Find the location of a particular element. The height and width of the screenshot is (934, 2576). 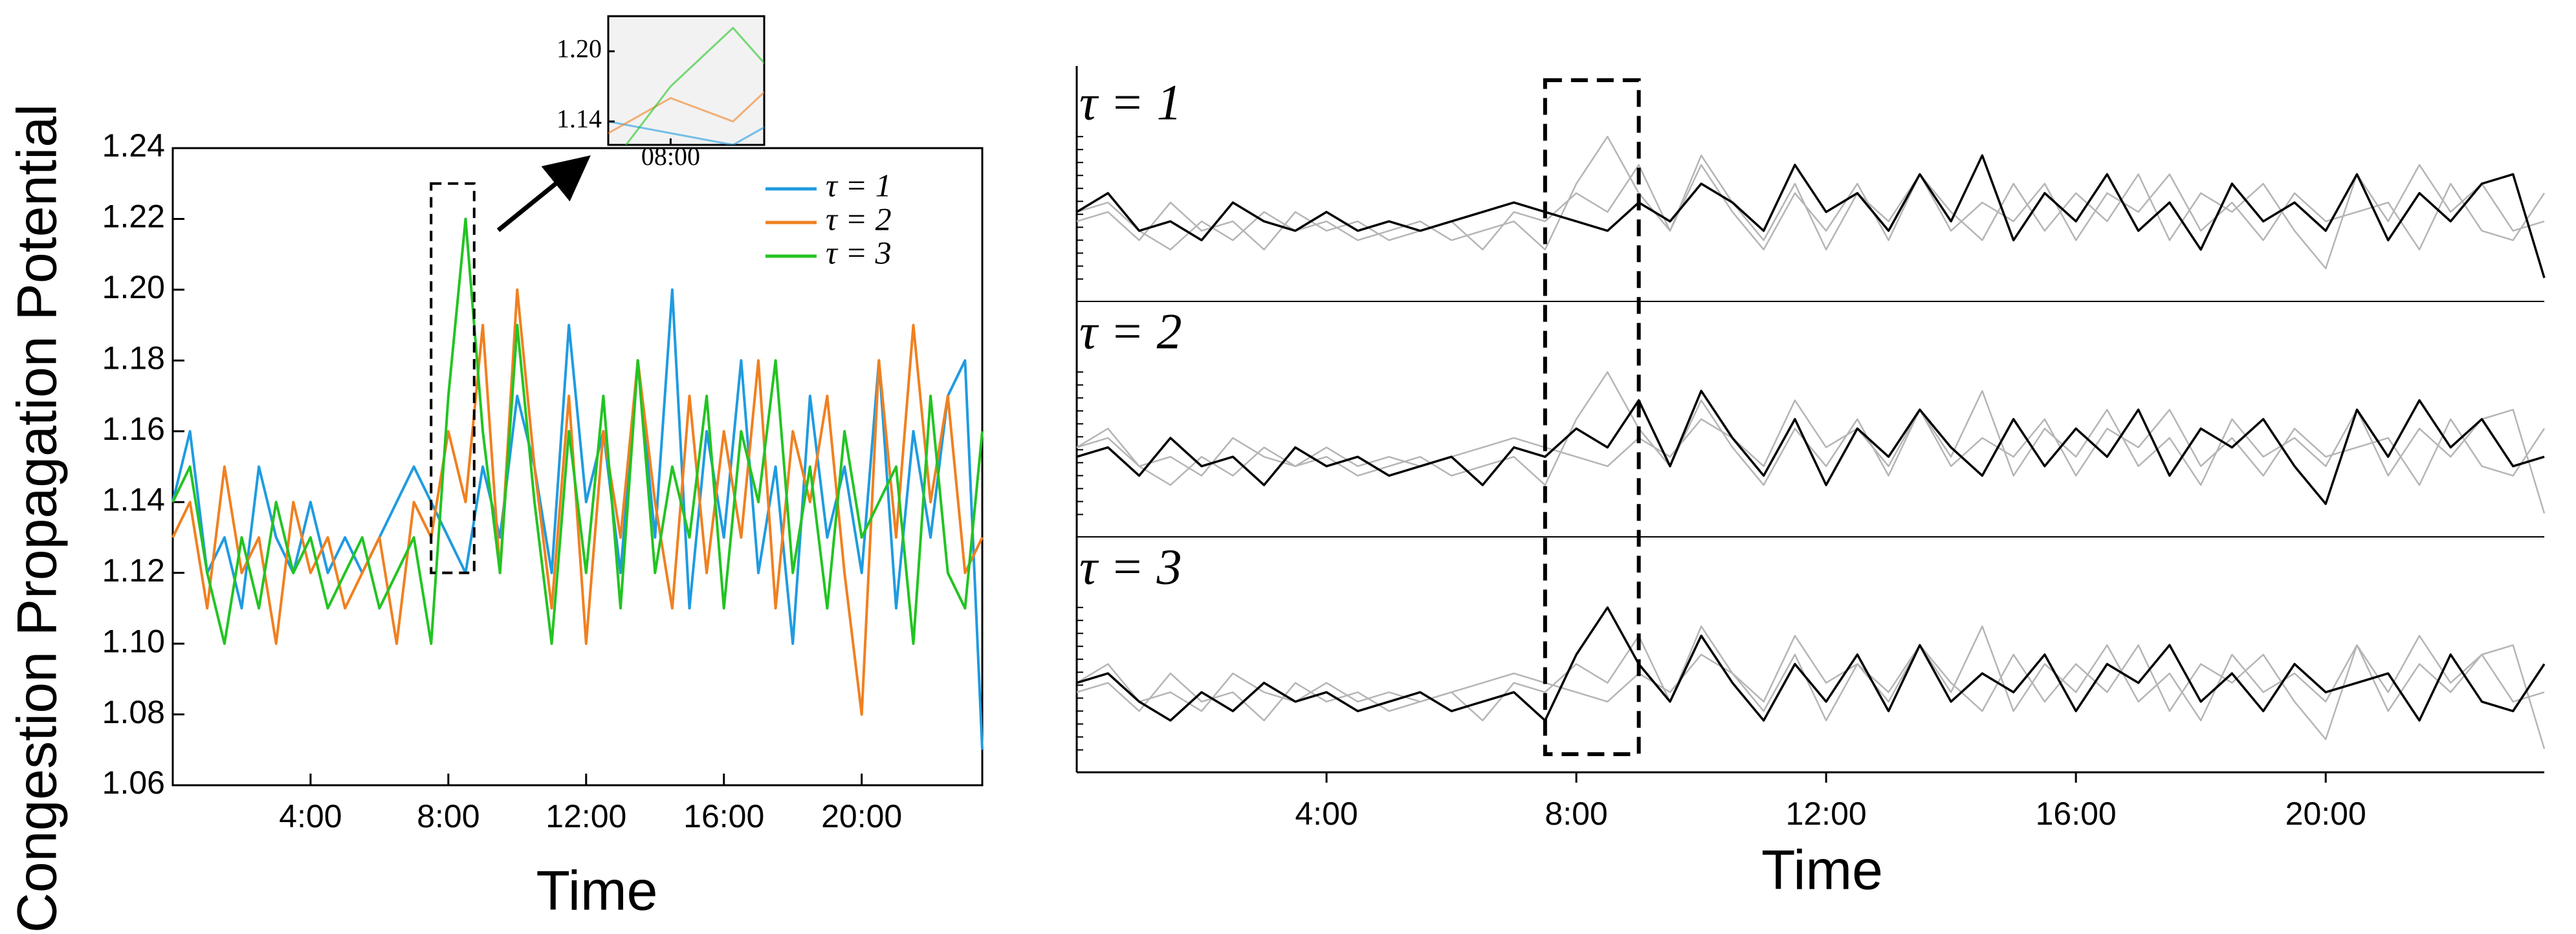

y-tick-label: 1.12 is located at coordinates (133, 570).